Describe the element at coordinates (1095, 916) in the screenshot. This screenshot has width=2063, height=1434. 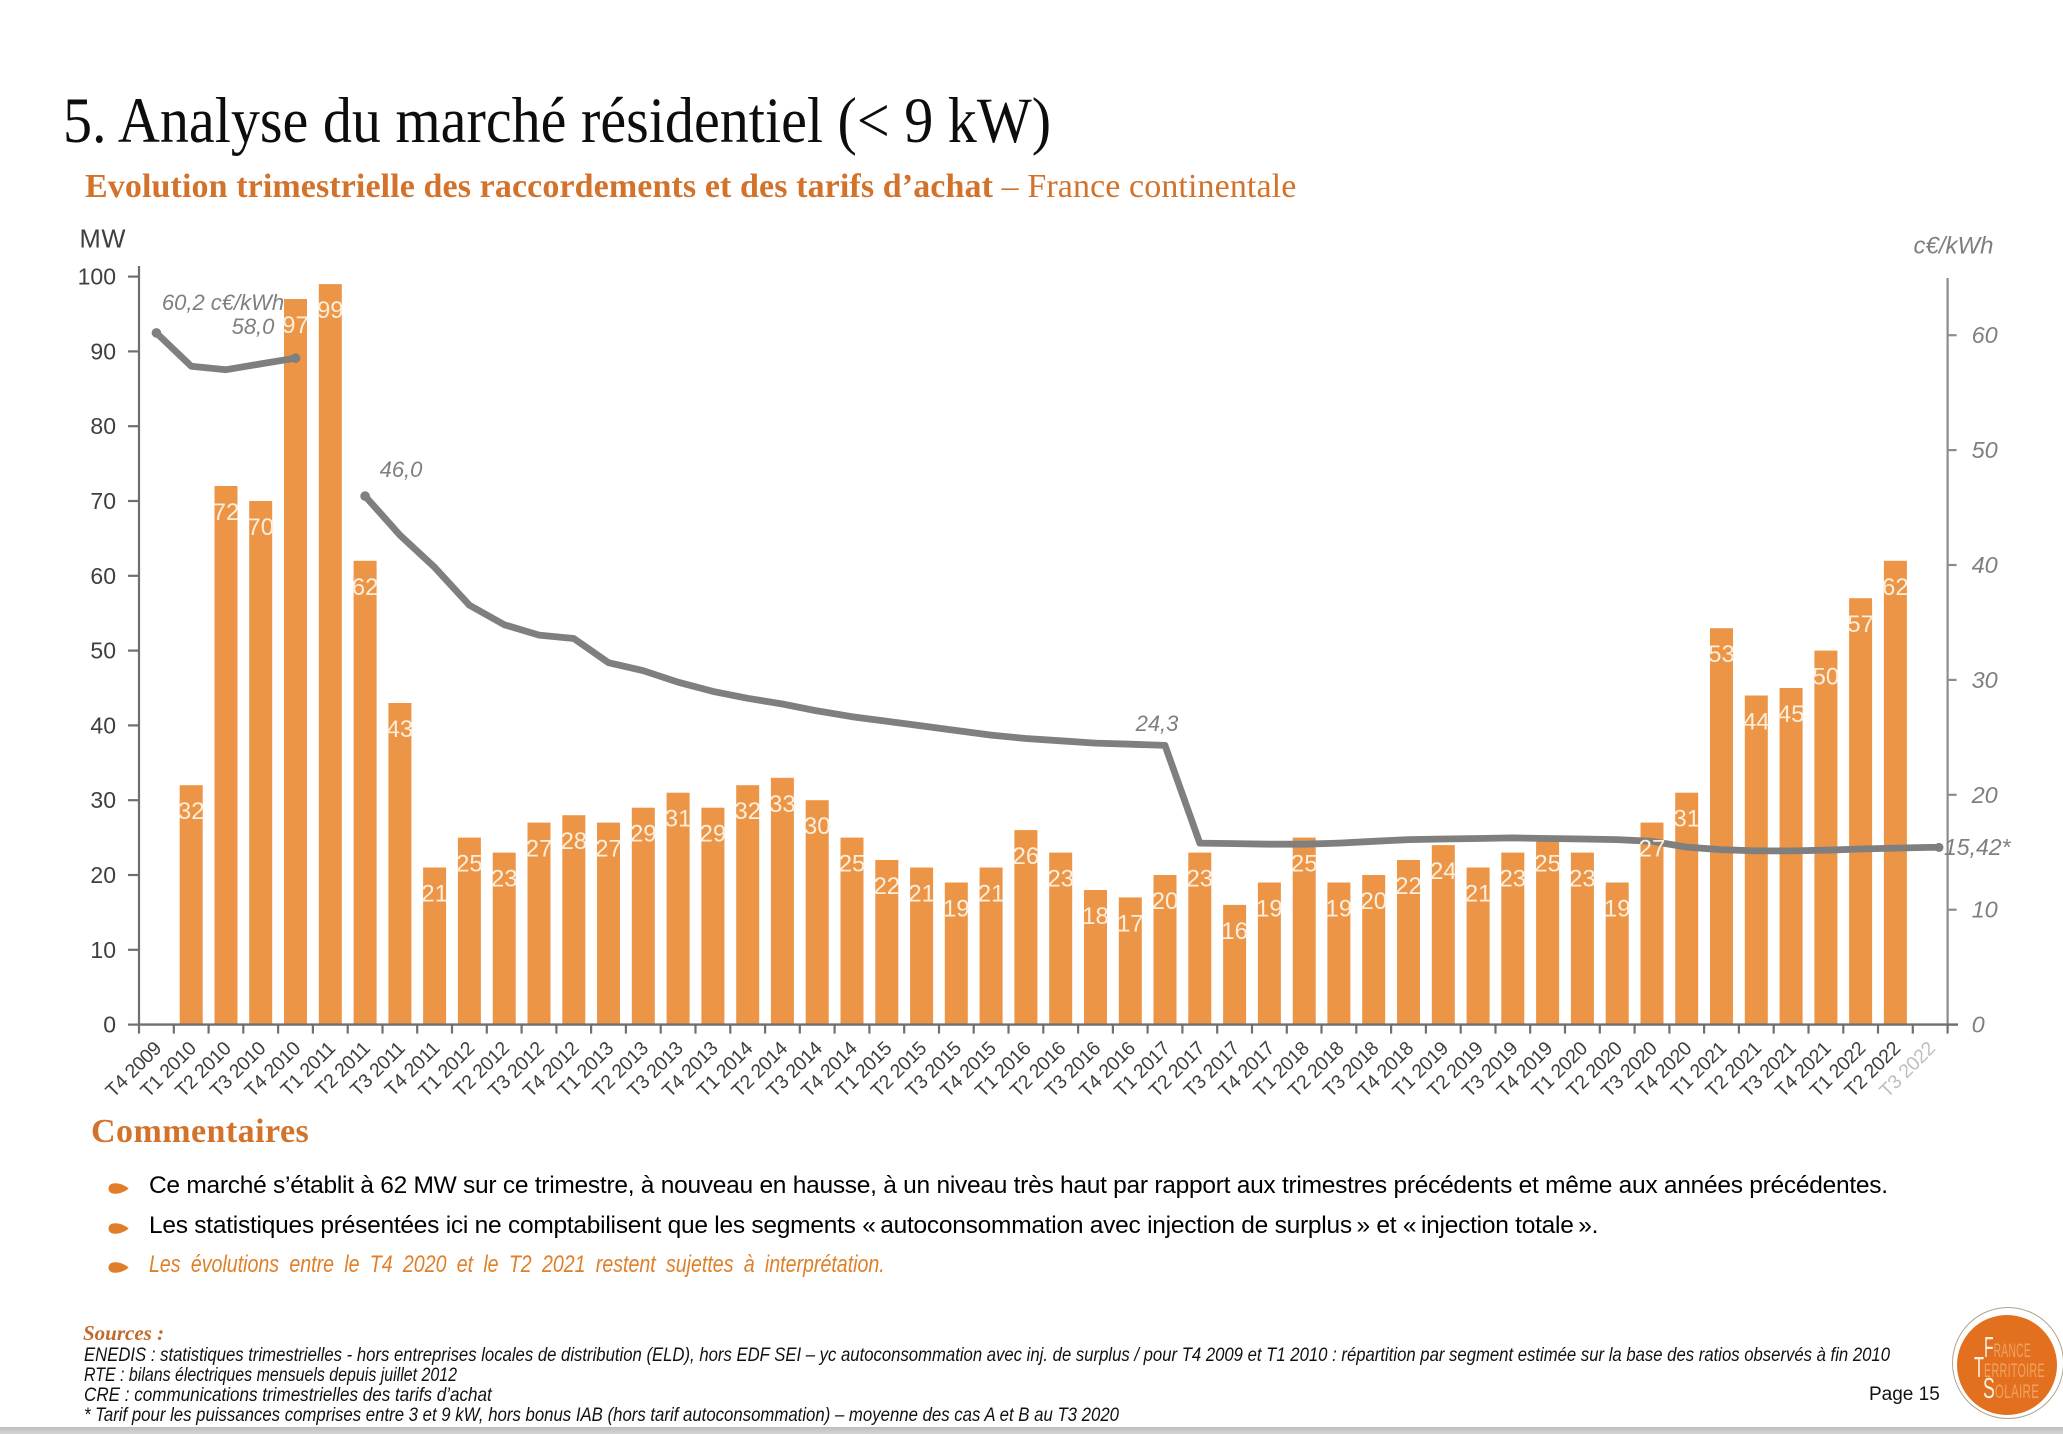
I see `svg-text: 18` at that location.